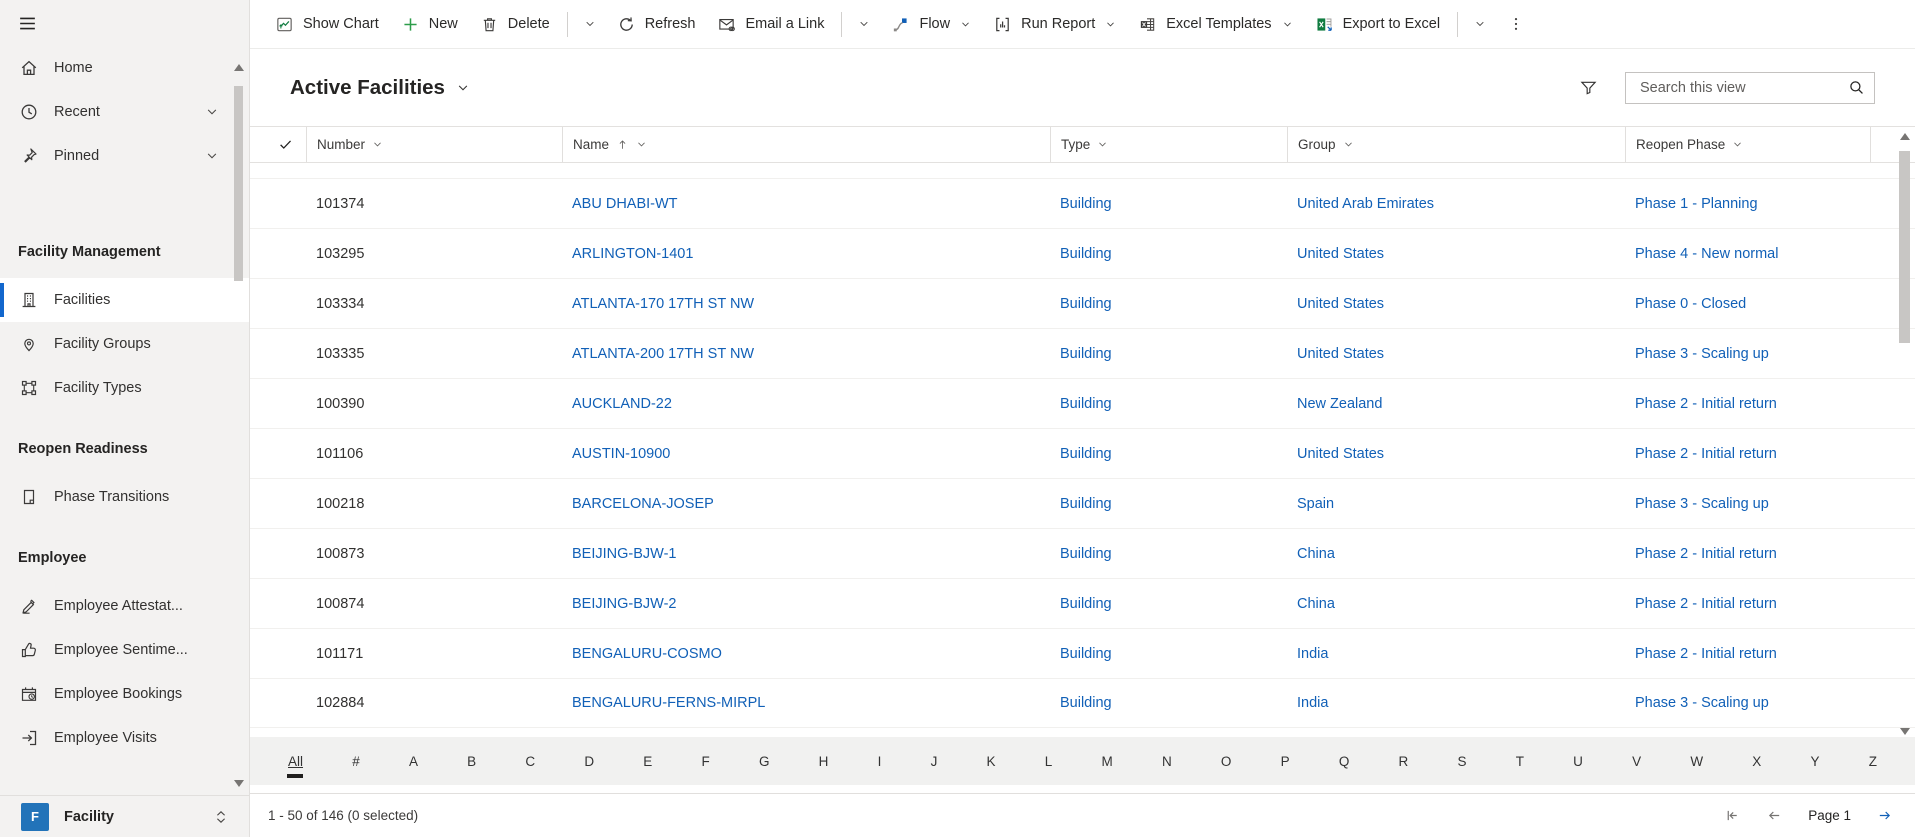  Describe the element at coordinates (1366, 203) in the screenshot. I see `facility-group-link: United Arab Emirates` at that location.